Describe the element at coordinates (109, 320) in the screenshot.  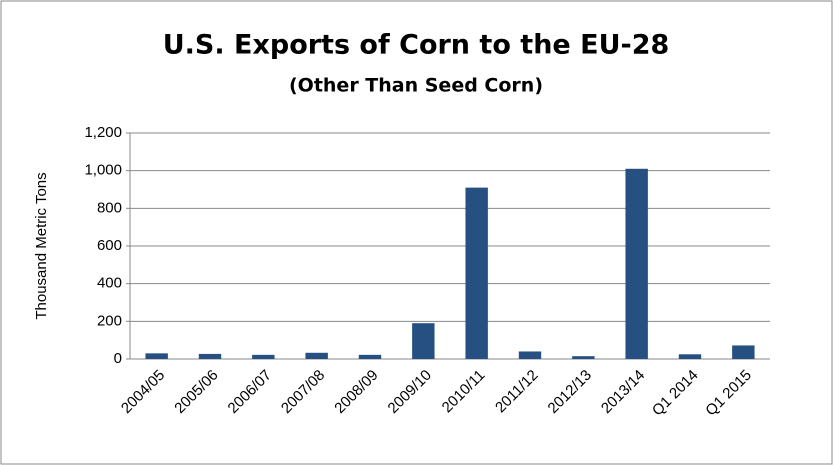
I see `y-tick-label: 200` at that location.